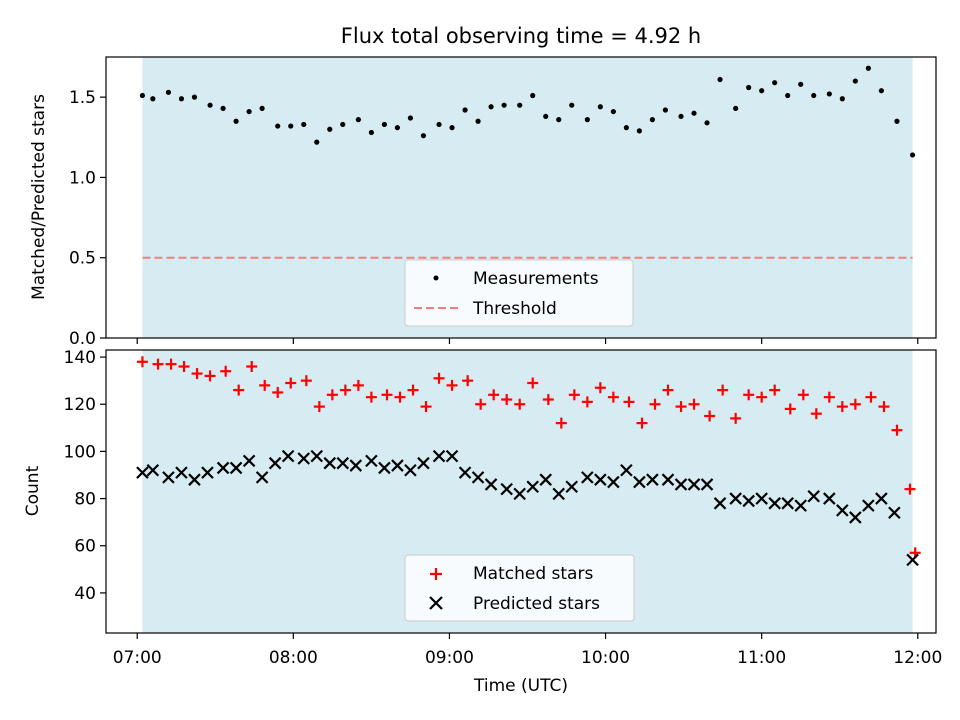 The width and height of the screenshot is (960, 720). Describe the element at coordinates (527, 111) in the screenshot. I see `measurement-points` at that location.